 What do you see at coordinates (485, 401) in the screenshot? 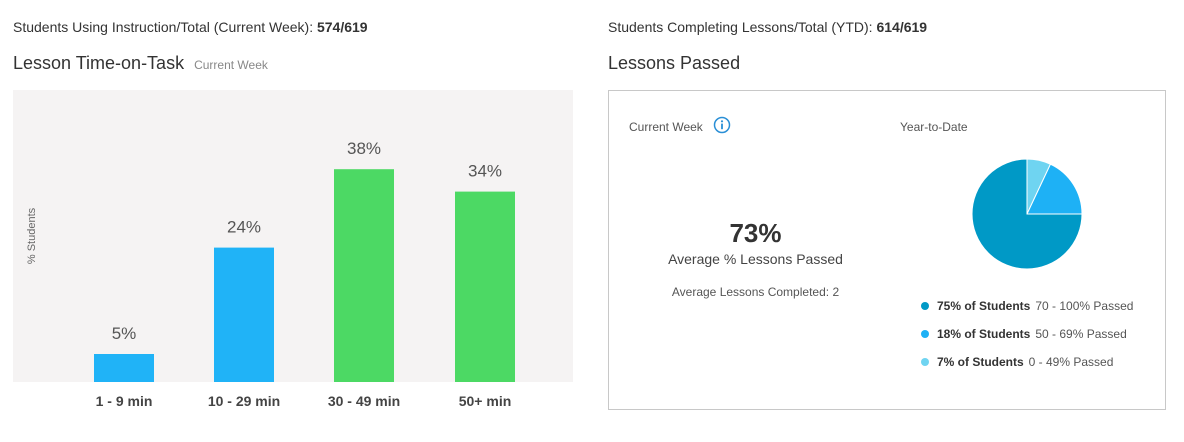
I see `category-label: 50+ min` at bounding box center [485, 401].